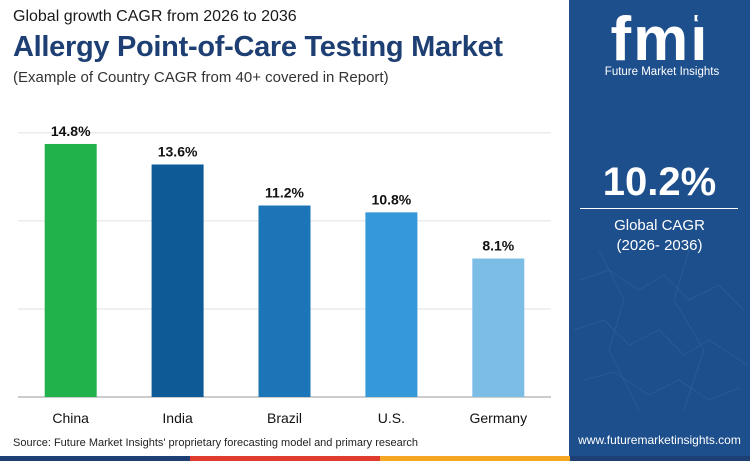 The width and height of the screenshot is (750, 461). Describe the element at coordinates (178, 151) in the screenshot. I see `data-label: 13.6%` at that location.